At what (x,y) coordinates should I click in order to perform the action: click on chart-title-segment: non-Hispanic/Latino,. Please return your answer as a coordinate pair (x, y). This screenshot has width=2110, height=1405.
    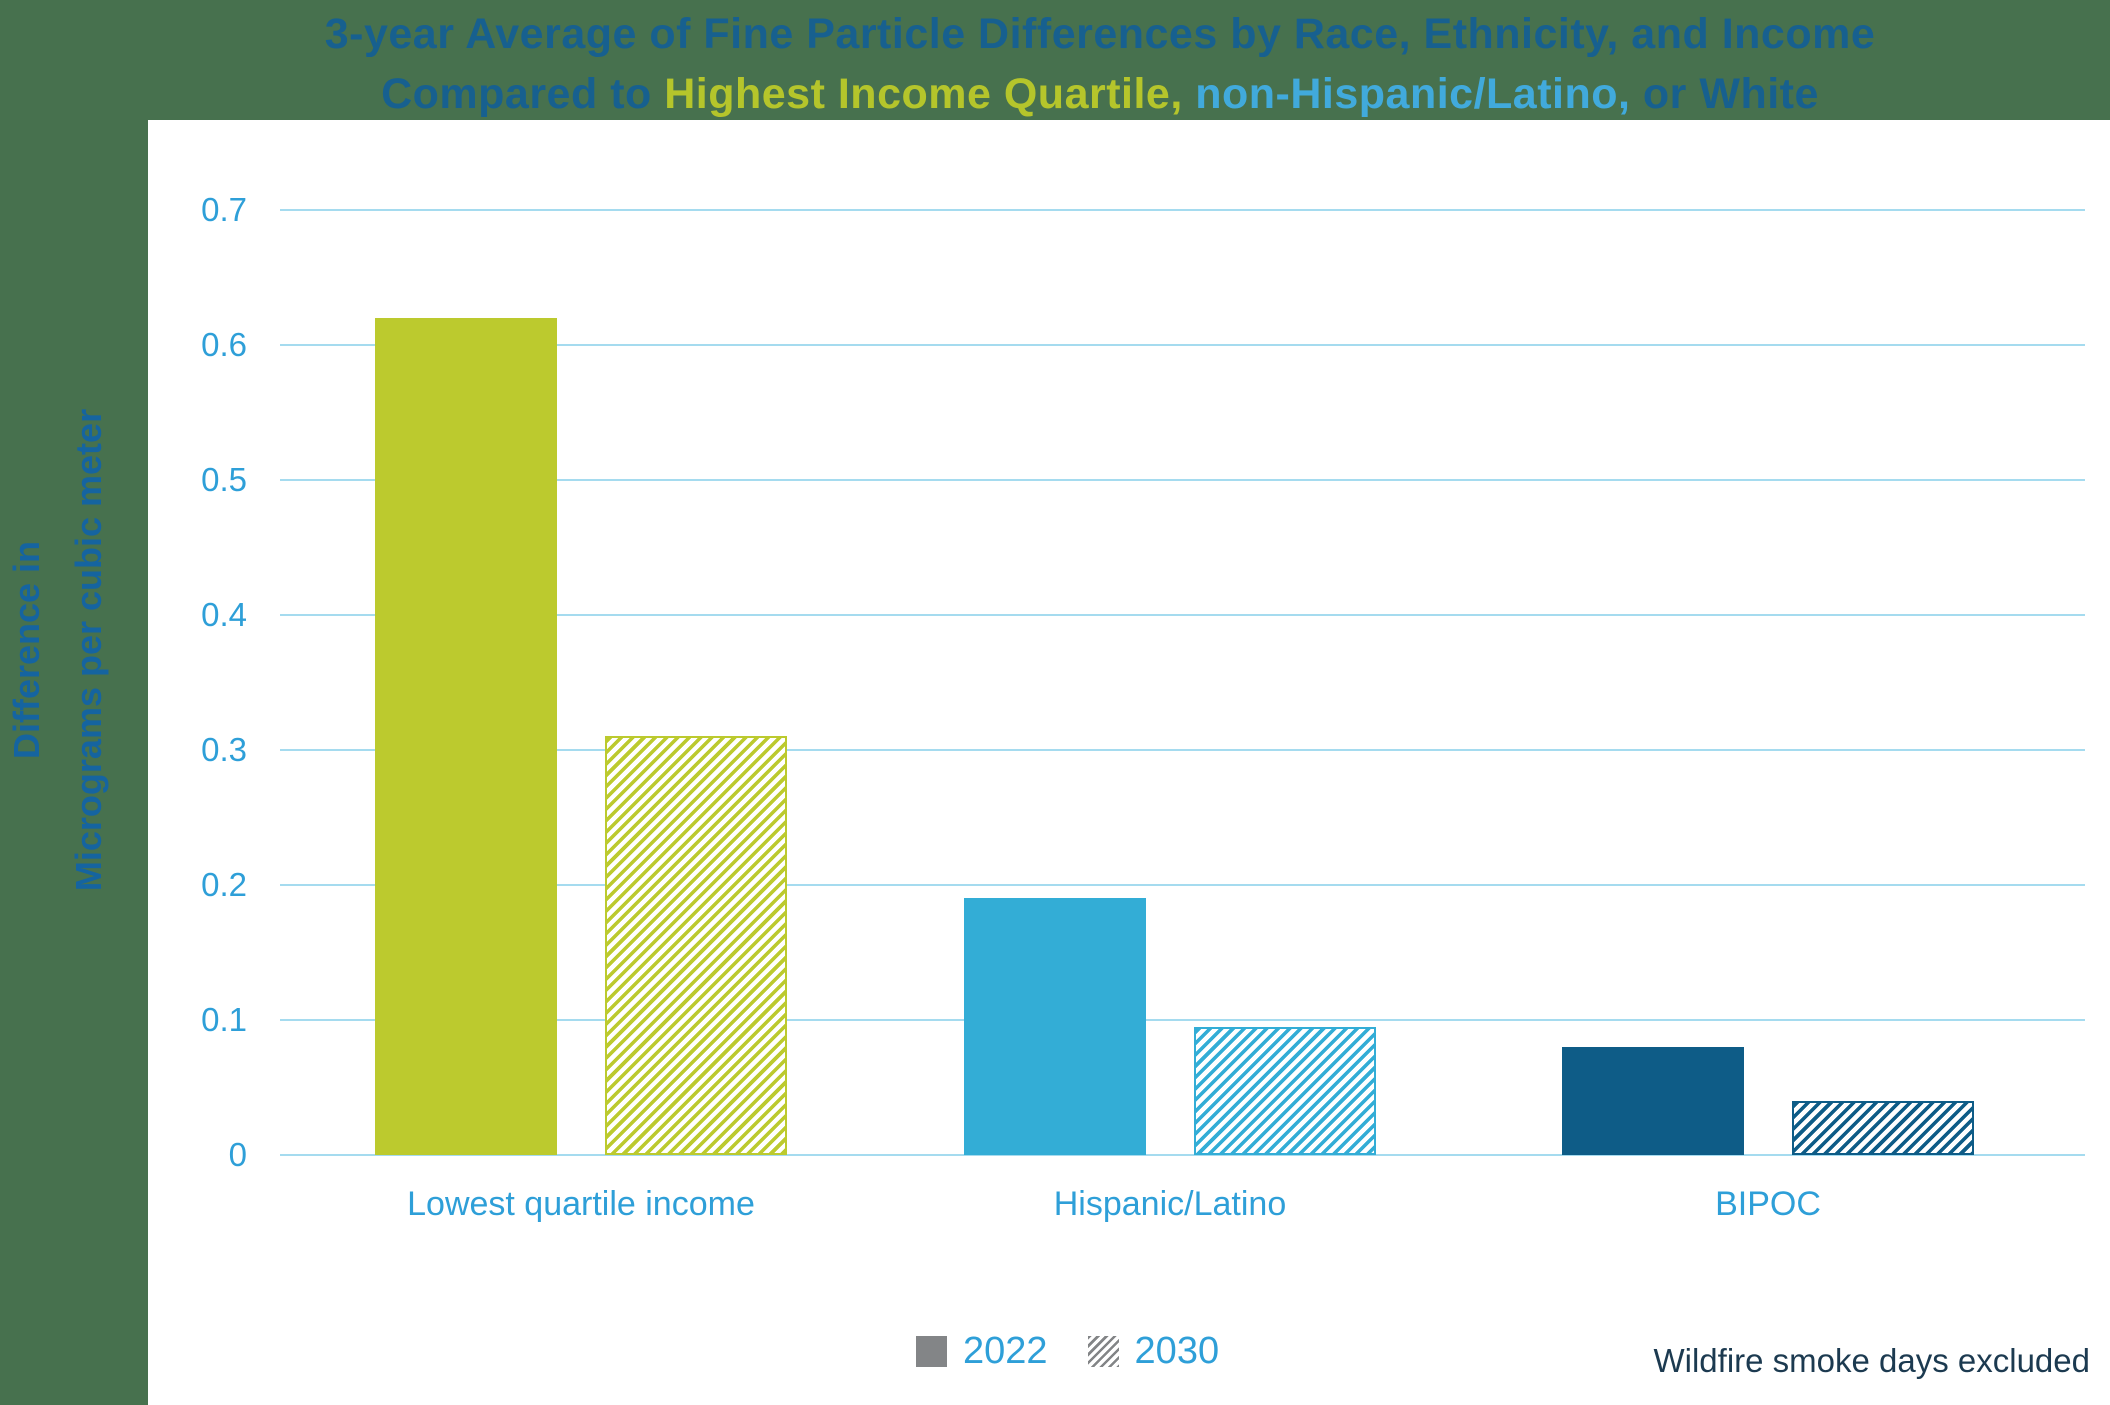
    Looking at the image, I should click on (1406, 94).